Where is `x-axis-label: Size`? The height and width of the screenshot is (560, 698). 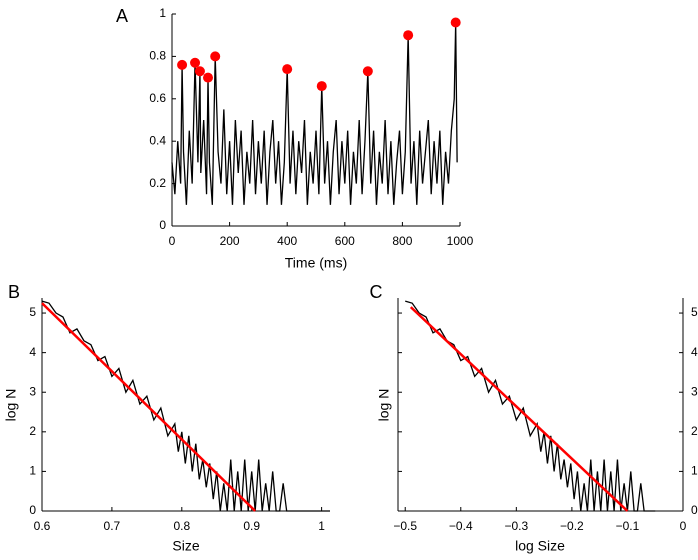
x-axis-label: Size is located at coordinates (185, 546).